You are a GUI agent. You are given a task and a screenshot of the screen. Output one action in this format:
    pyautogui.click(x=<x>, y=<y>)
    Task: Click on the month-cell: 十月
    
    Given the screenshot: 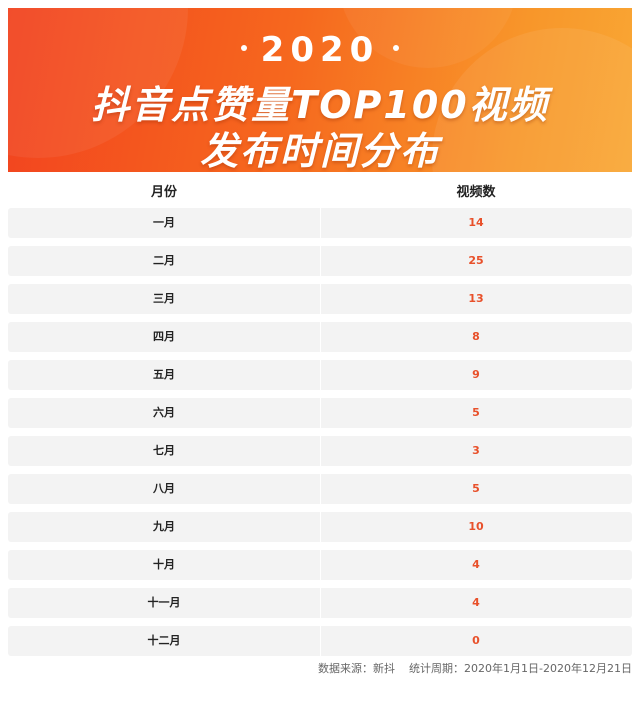 What is the action you would take?
    pyautogui.click(x=164, y=564)
    